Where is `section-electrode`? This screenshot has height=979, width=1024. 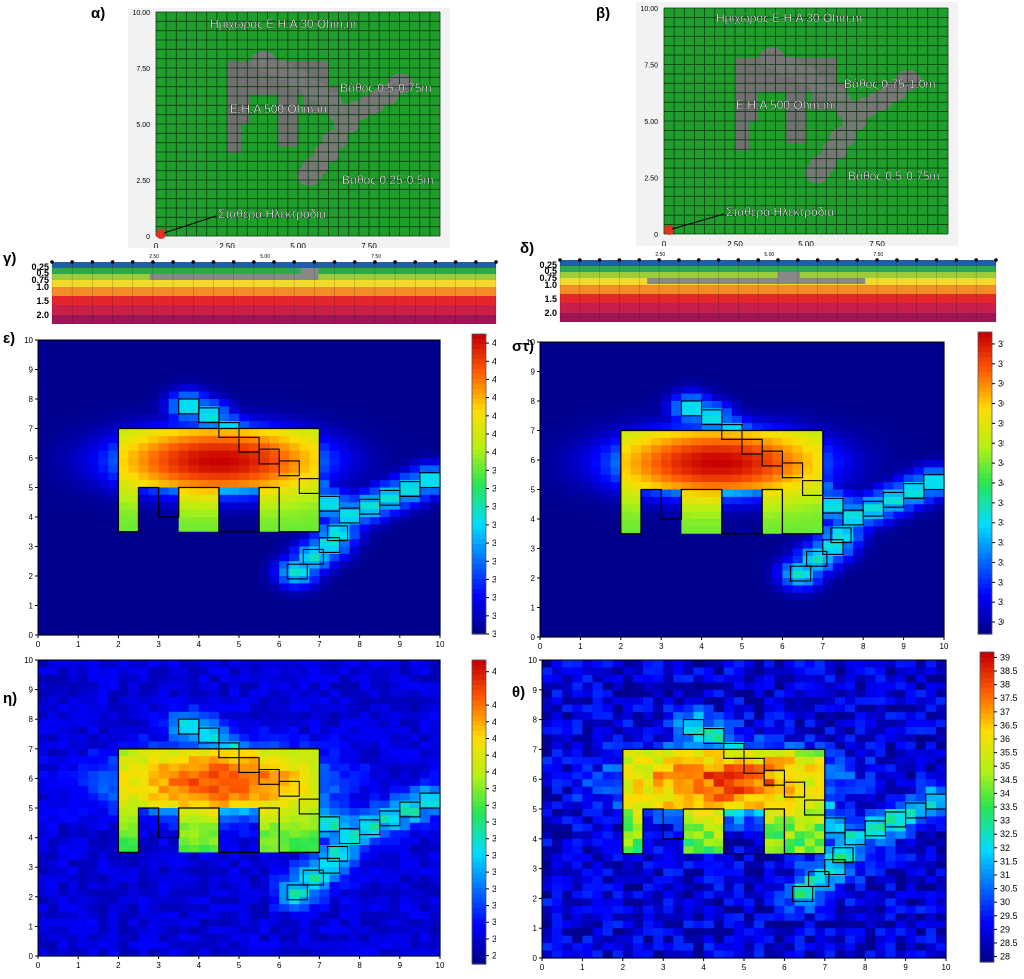 section-electrode is located at coordinates (620, 260).